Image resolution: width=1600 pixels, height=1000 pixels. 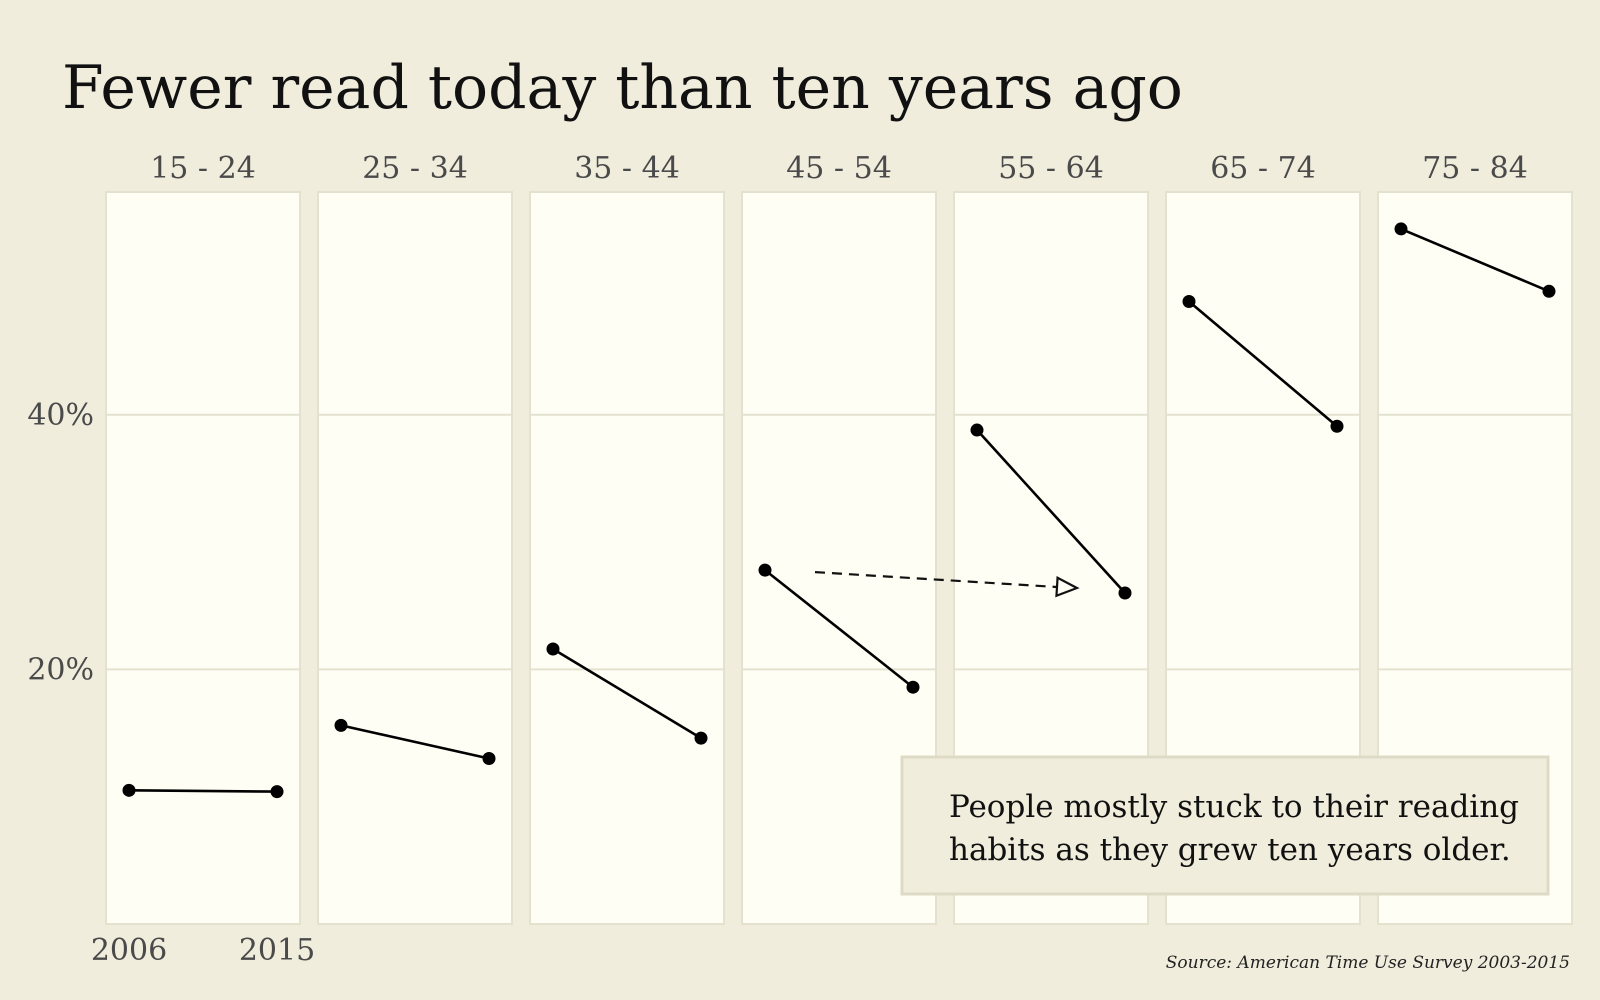 What do you see at coordinates (203, 168) in the screenshot?
I see `facet-label: 15 - 24` at bounding box center [203, 168].